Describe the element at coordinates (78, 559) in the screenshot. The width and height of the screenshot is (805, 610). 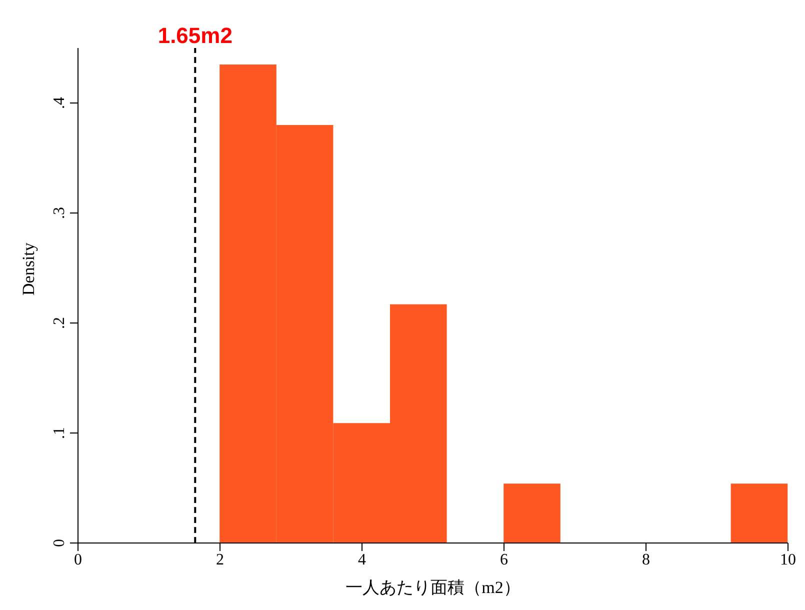
I see `x-tick-label: 0` at that location.